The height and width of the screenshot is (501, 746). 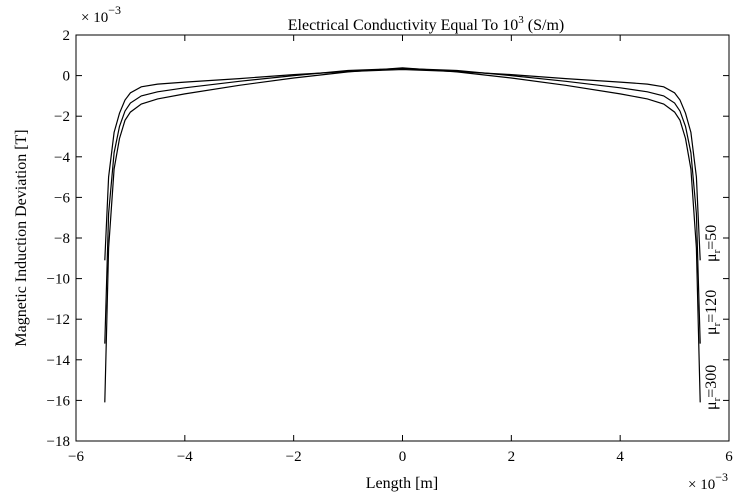 I want to click on series-label-3: μr=300, so click(x=713, y=387).